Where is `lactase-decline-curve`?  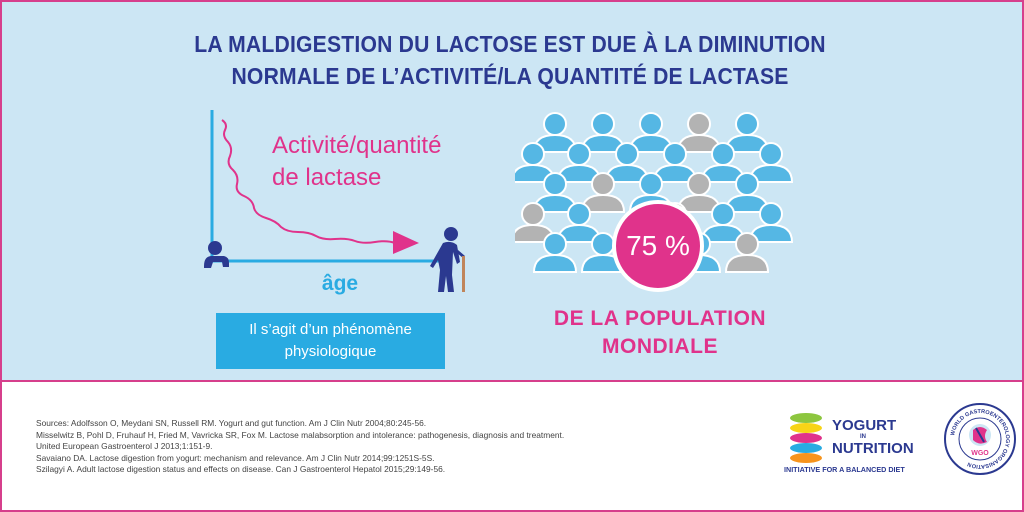
lactase-decline-curve is located at coordinates (308, 181).